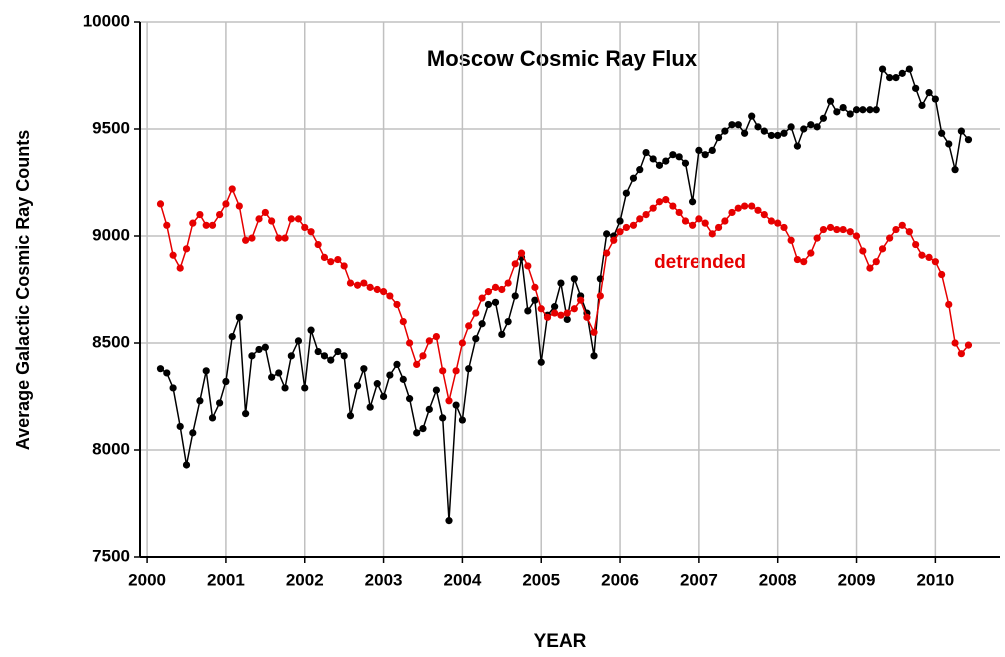  Describe the element at coordinates (935, 579) in the screenshot. I see `x-tick-label: 2010` at that location.